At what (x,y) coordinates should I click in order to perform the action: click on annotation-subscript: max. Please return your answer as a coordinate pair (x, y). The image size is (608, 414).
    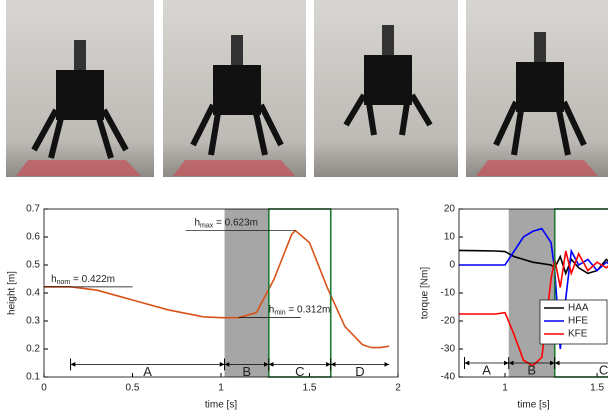
    Looking at the image, I should click on (207, 225).